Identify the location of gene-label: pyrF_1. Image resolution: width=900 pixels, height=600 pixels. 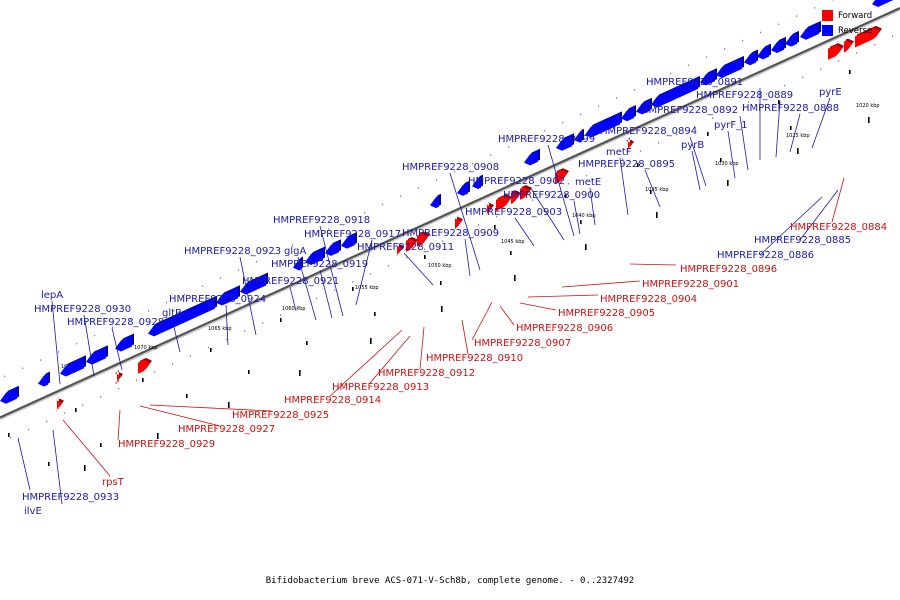
(731, 125).